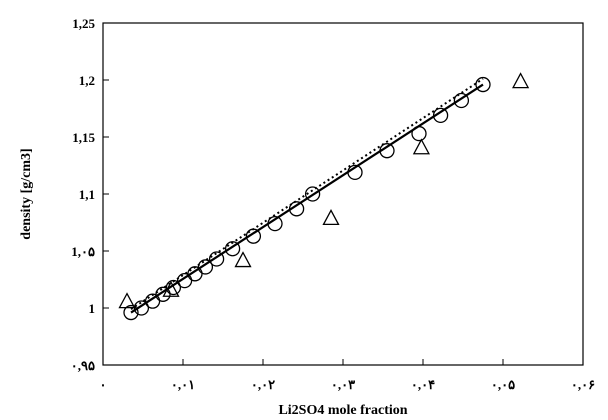 Image resolution: width=608 pixels, height=420 pixels. Describe the element at coordinates (263, 384) in the screenshot. I see `x-tick-label: ٠,٠٢` at that location.